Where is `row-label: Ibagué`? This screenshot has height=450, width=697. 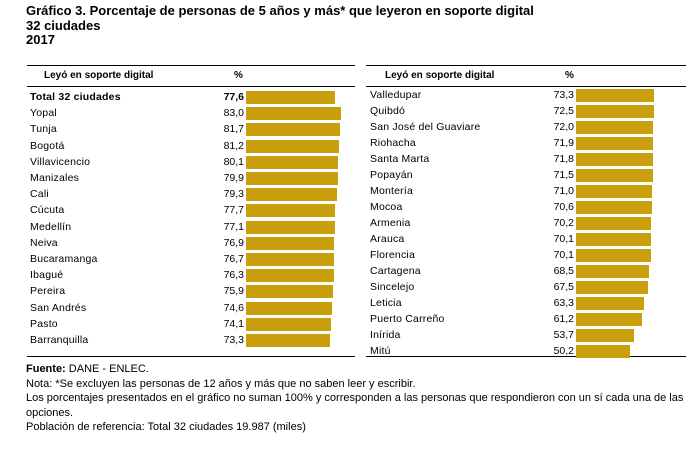
row-label: Ibagué is located at coordinates (47, 275).